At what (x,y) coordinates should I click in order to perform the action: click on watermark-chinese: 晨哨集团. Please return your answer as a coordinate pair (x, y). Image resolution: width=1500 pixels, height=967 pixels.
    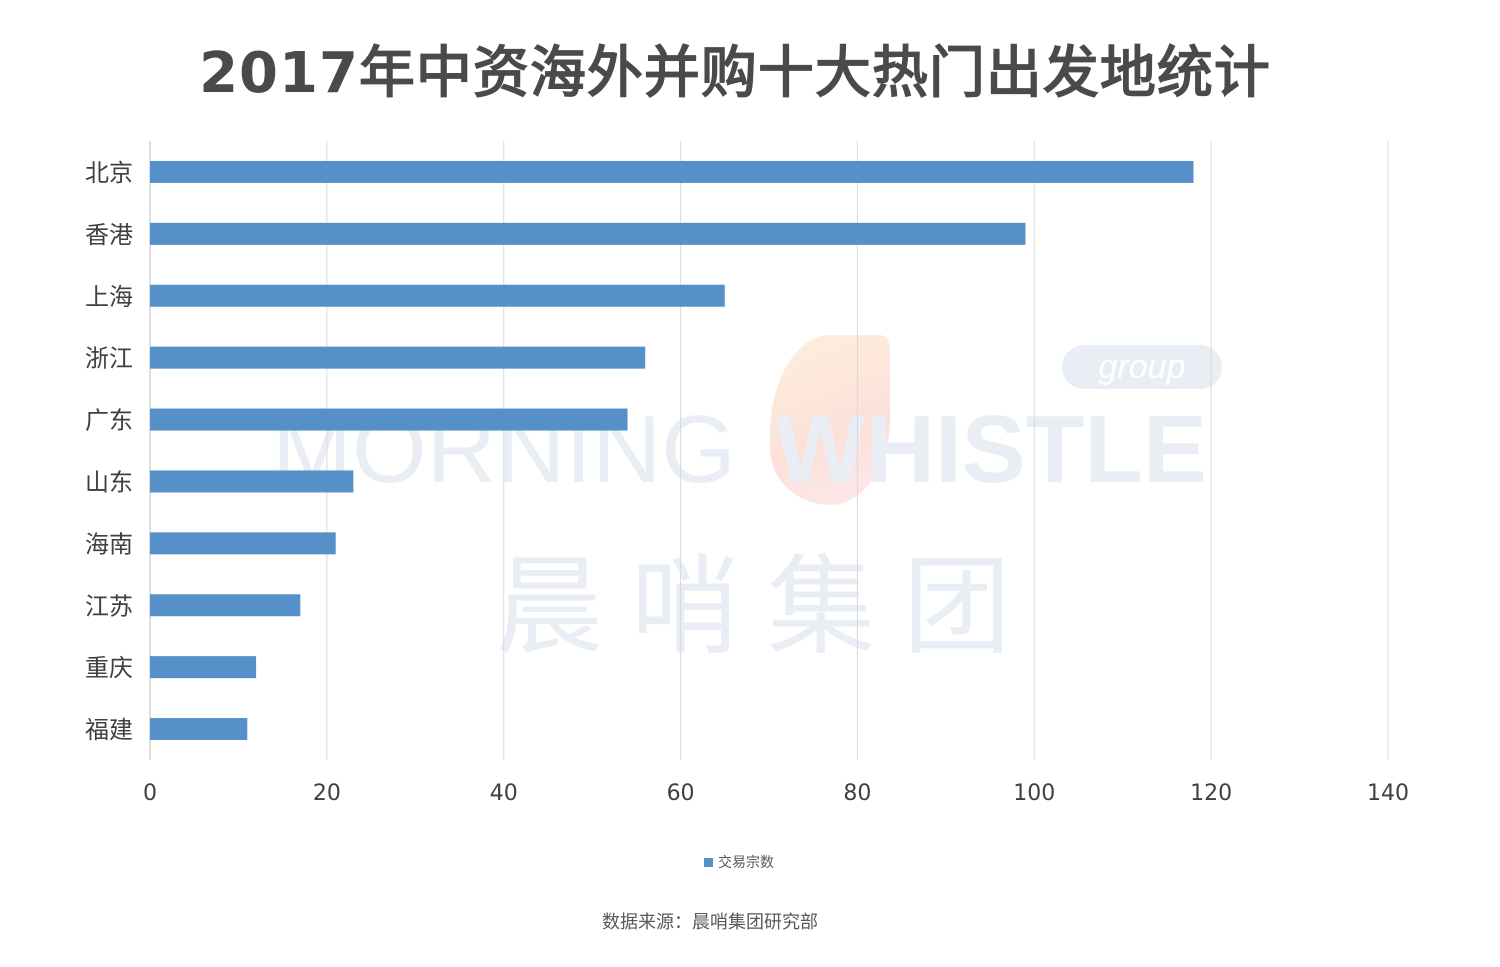
    Looking at the image, I should click on (767, 607).